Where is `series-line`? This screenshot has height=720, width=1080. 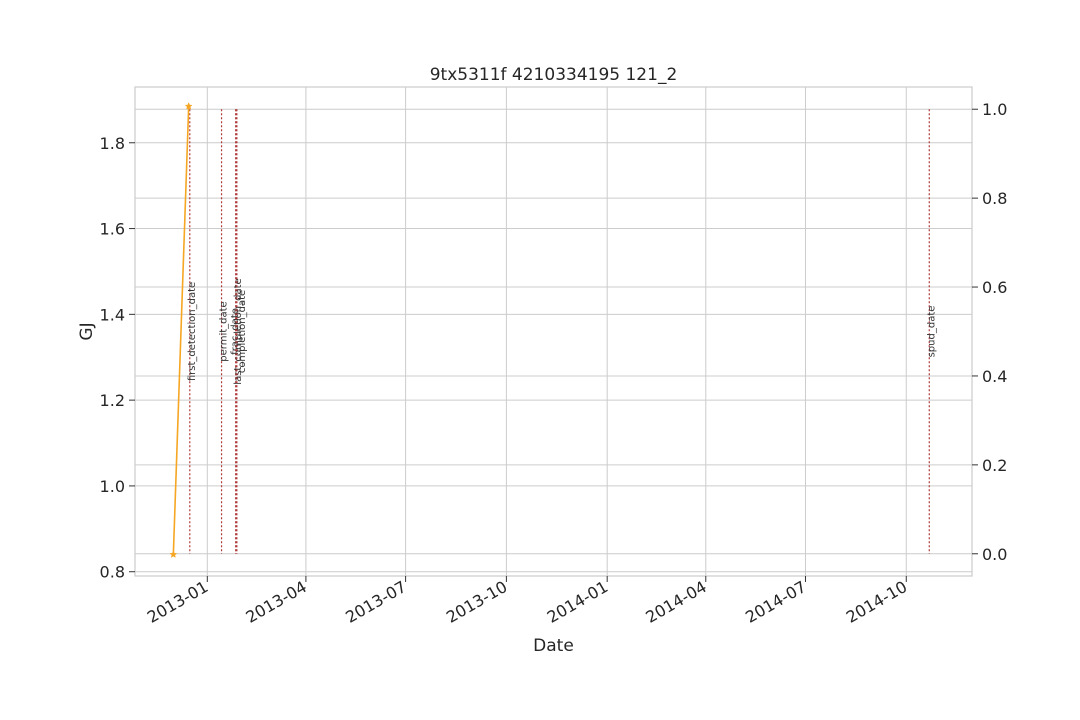
series-line is located at coordinates (181, 330).